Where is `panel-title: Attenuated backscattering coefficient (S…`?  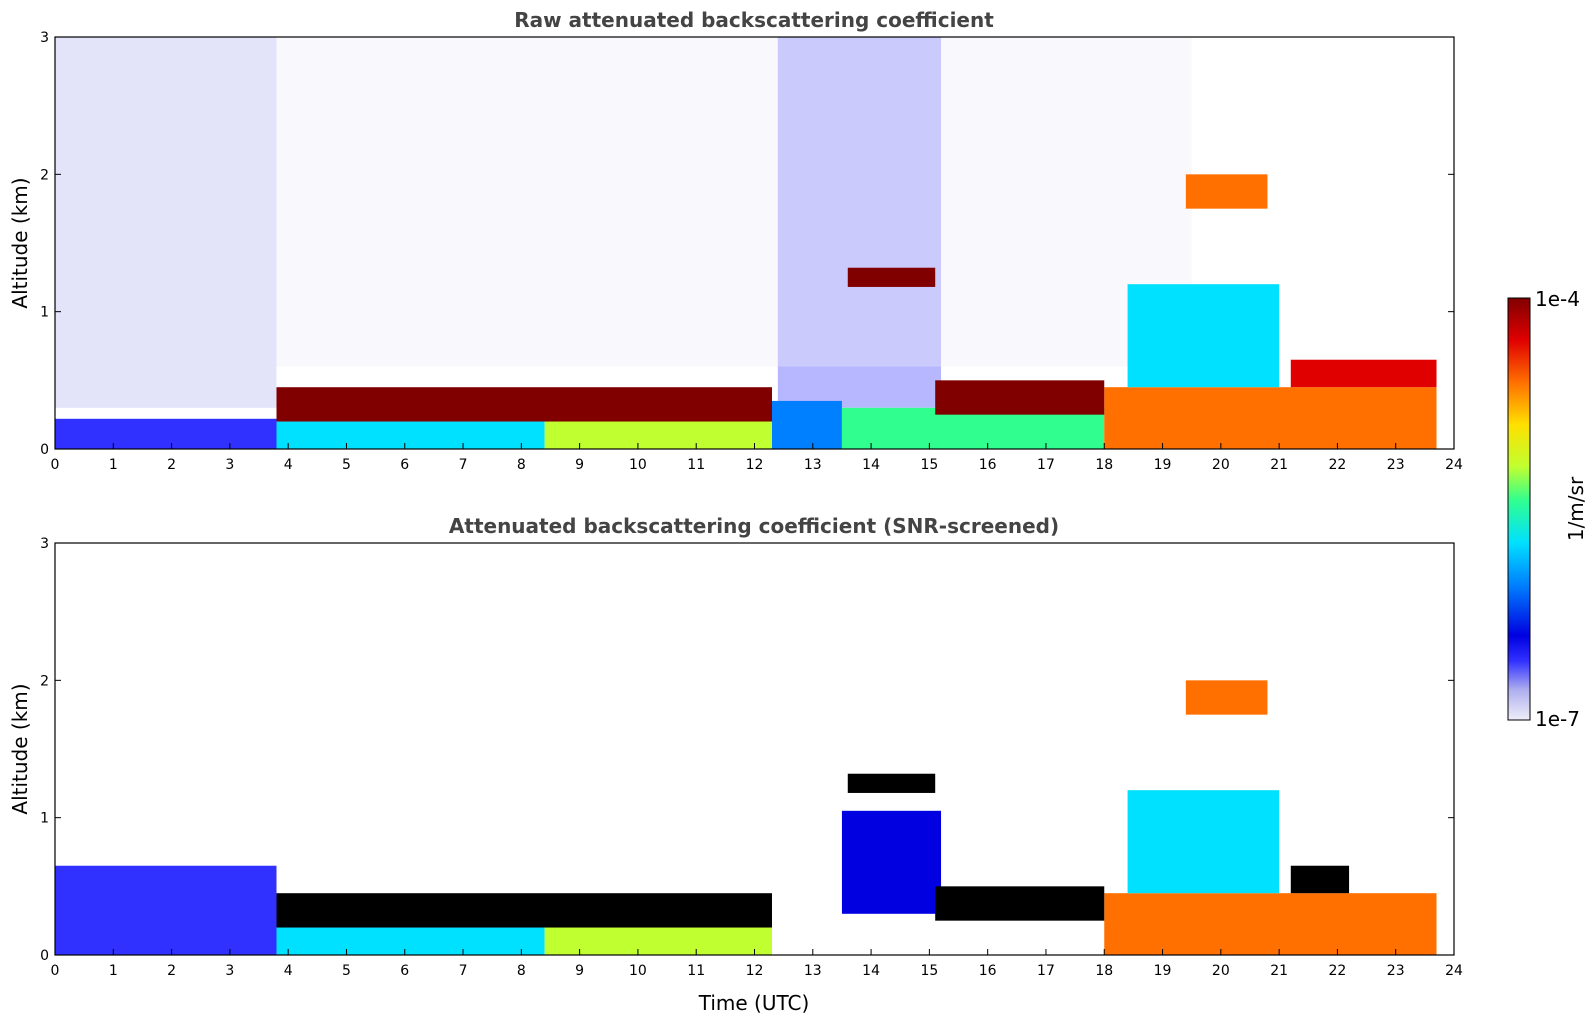 panel-title: Attenuated backscattering coefficient (S… is located at coordinates (754, 526).